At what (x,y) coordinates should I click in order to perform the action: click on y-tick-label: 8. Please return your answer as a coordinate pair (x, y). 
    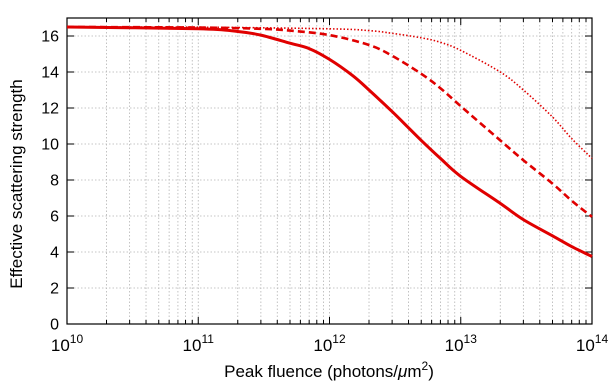
    Looking at the image, I should click on (54, 181).